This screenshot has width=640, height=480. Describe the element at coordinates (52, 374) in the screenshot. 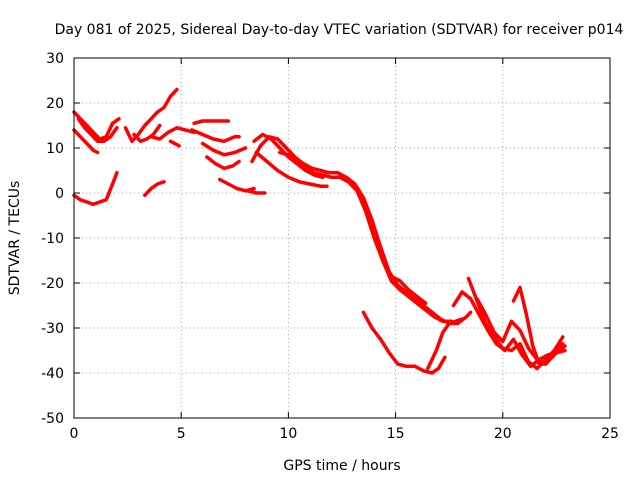

I see `y-tick-label: -40` at that location.